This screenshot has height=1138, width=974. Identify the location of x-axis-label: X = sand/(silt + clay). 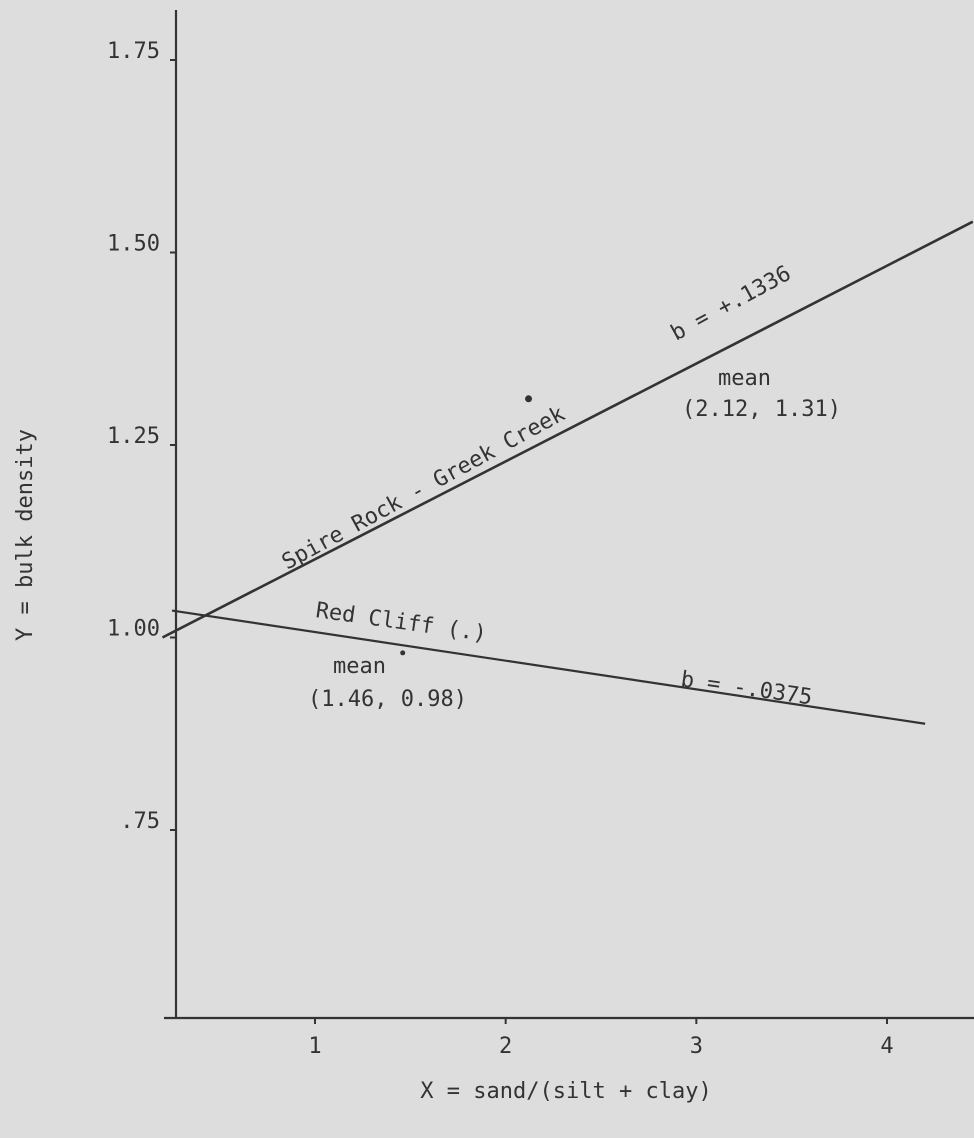
(565, 1091).